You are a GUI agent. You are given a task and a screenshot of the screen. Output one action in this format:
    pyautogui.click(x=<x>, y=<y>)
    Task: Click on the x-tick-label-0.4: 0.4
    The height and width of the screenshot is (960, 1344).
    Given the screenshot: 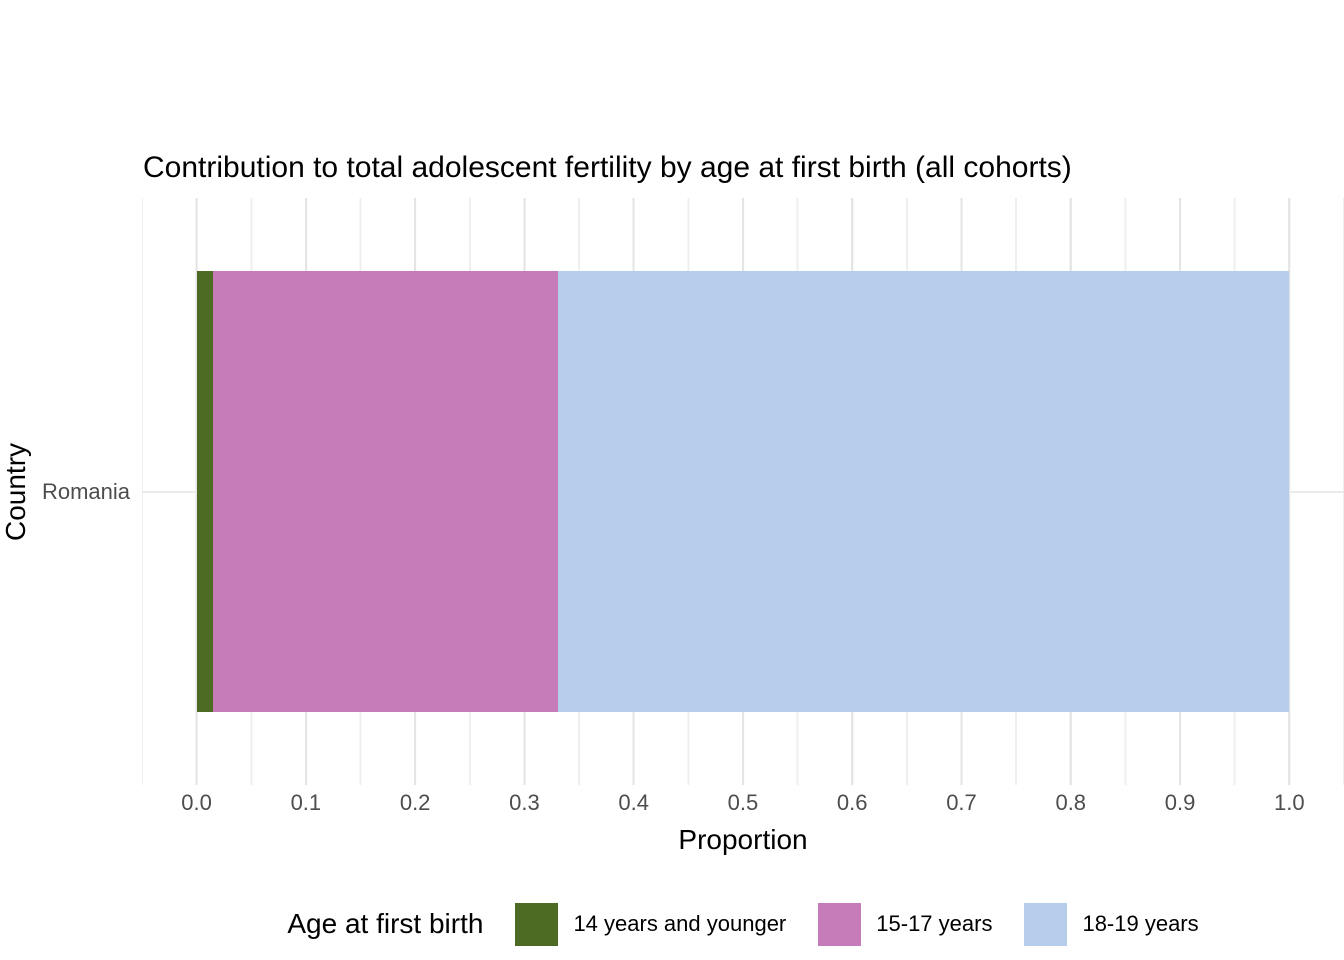 What is the action you would take?
    pyautogui.click(x=633, y=802)
    